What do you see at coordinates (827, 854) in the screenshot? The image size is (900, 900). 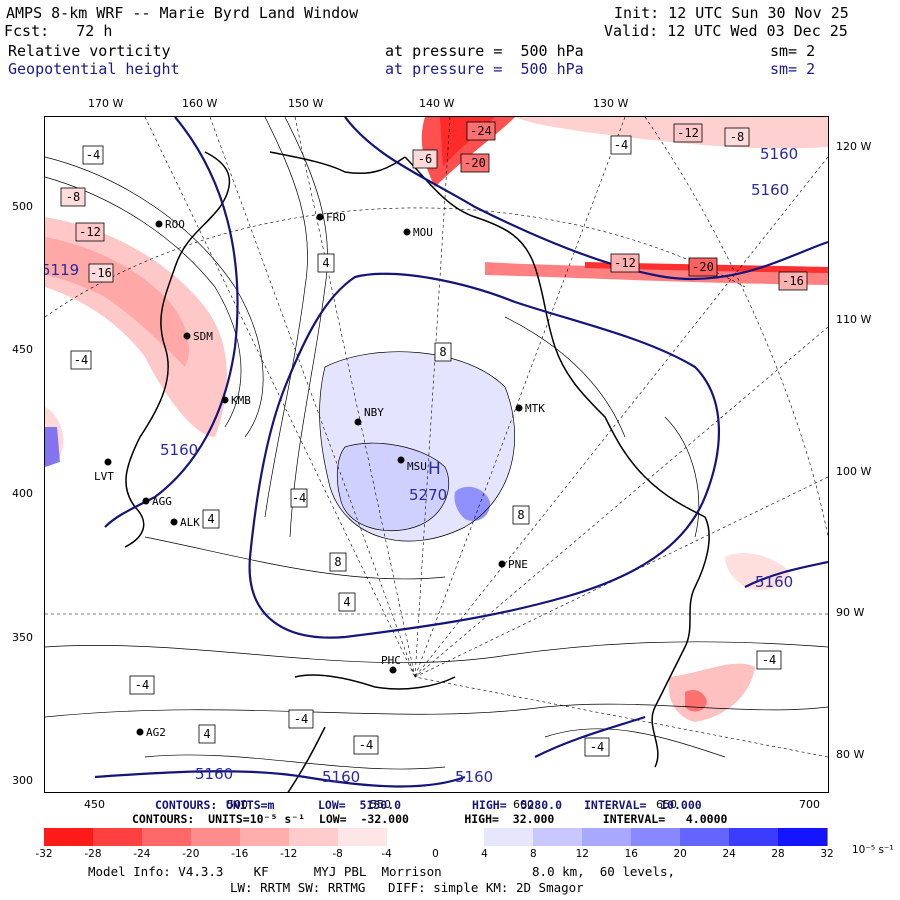 I see `colorbar-tick-label: 32` at bounding box center [827, 854].